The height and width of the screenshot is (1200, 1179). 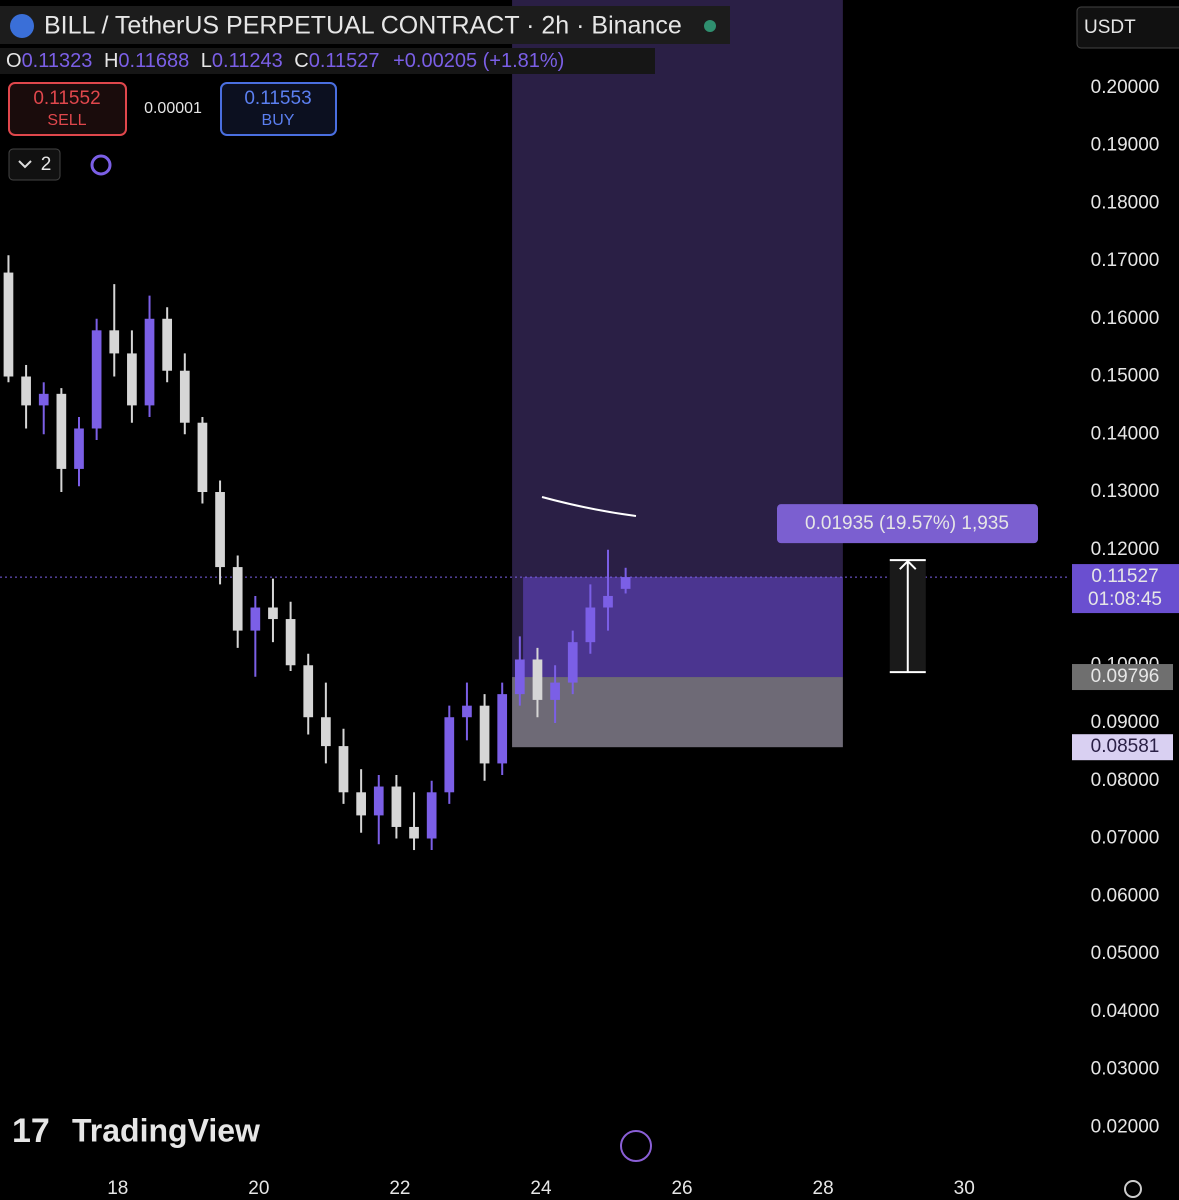 What do you see at coordinates (1125, 549) in the screenshot?
I see `y-tick-label: 0.12000` at bounding box center [1125, 549].